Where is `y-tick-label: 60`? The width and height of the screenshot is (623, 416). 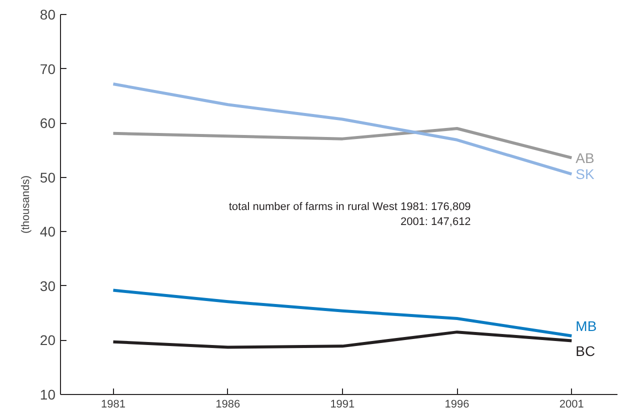 y-tick-label: 60 is located at coordinates (48, 123).